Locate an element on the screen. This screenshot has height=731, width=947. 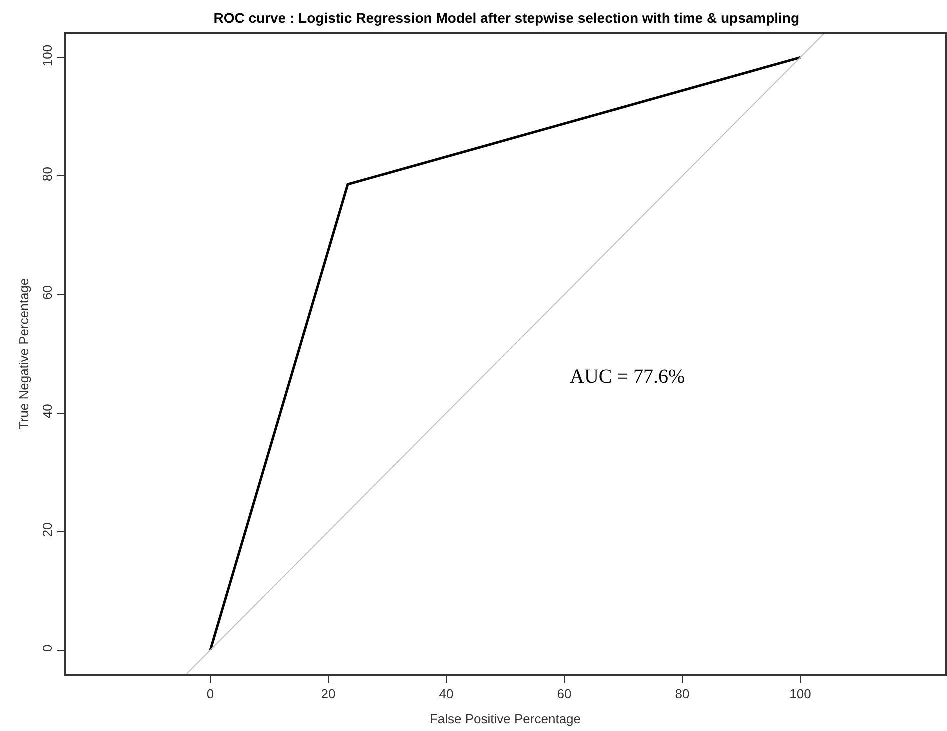
x-tick-label: 60 is located at coordinates (564, 694).